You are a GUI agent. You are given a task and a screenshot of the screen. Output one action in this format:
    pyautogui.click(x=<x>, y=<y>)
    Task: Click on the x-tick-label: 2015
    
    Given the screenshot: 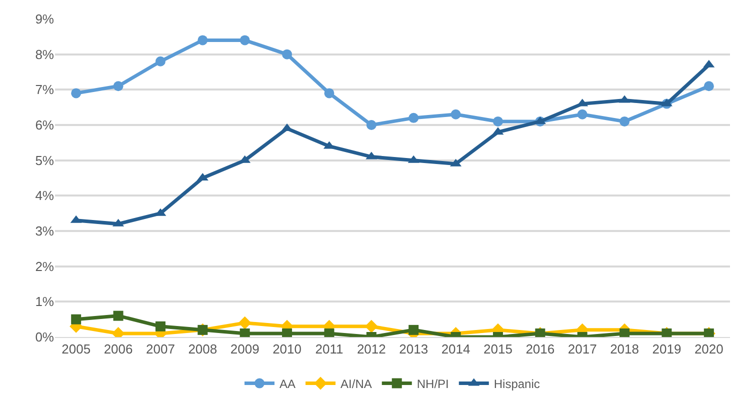 What is the action you would take?
    pyautogui.click(x=498, y=349)
    